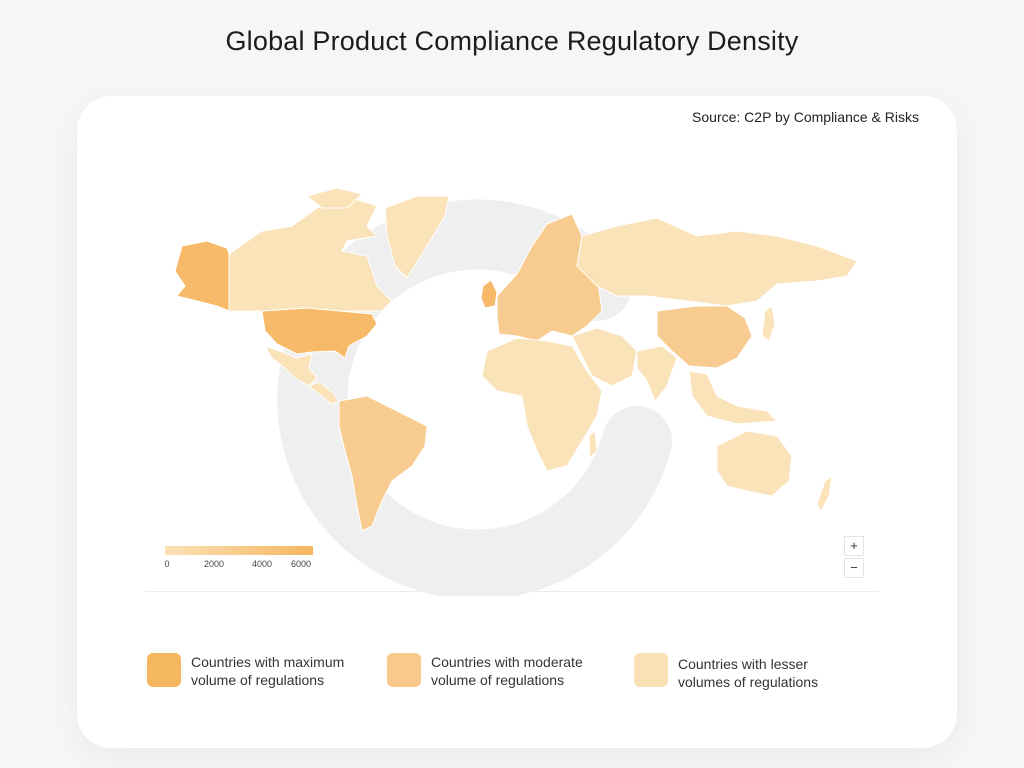 This screenshot has height=768, width=1024. I want to click on region-canada-islands, so click(334, 198).